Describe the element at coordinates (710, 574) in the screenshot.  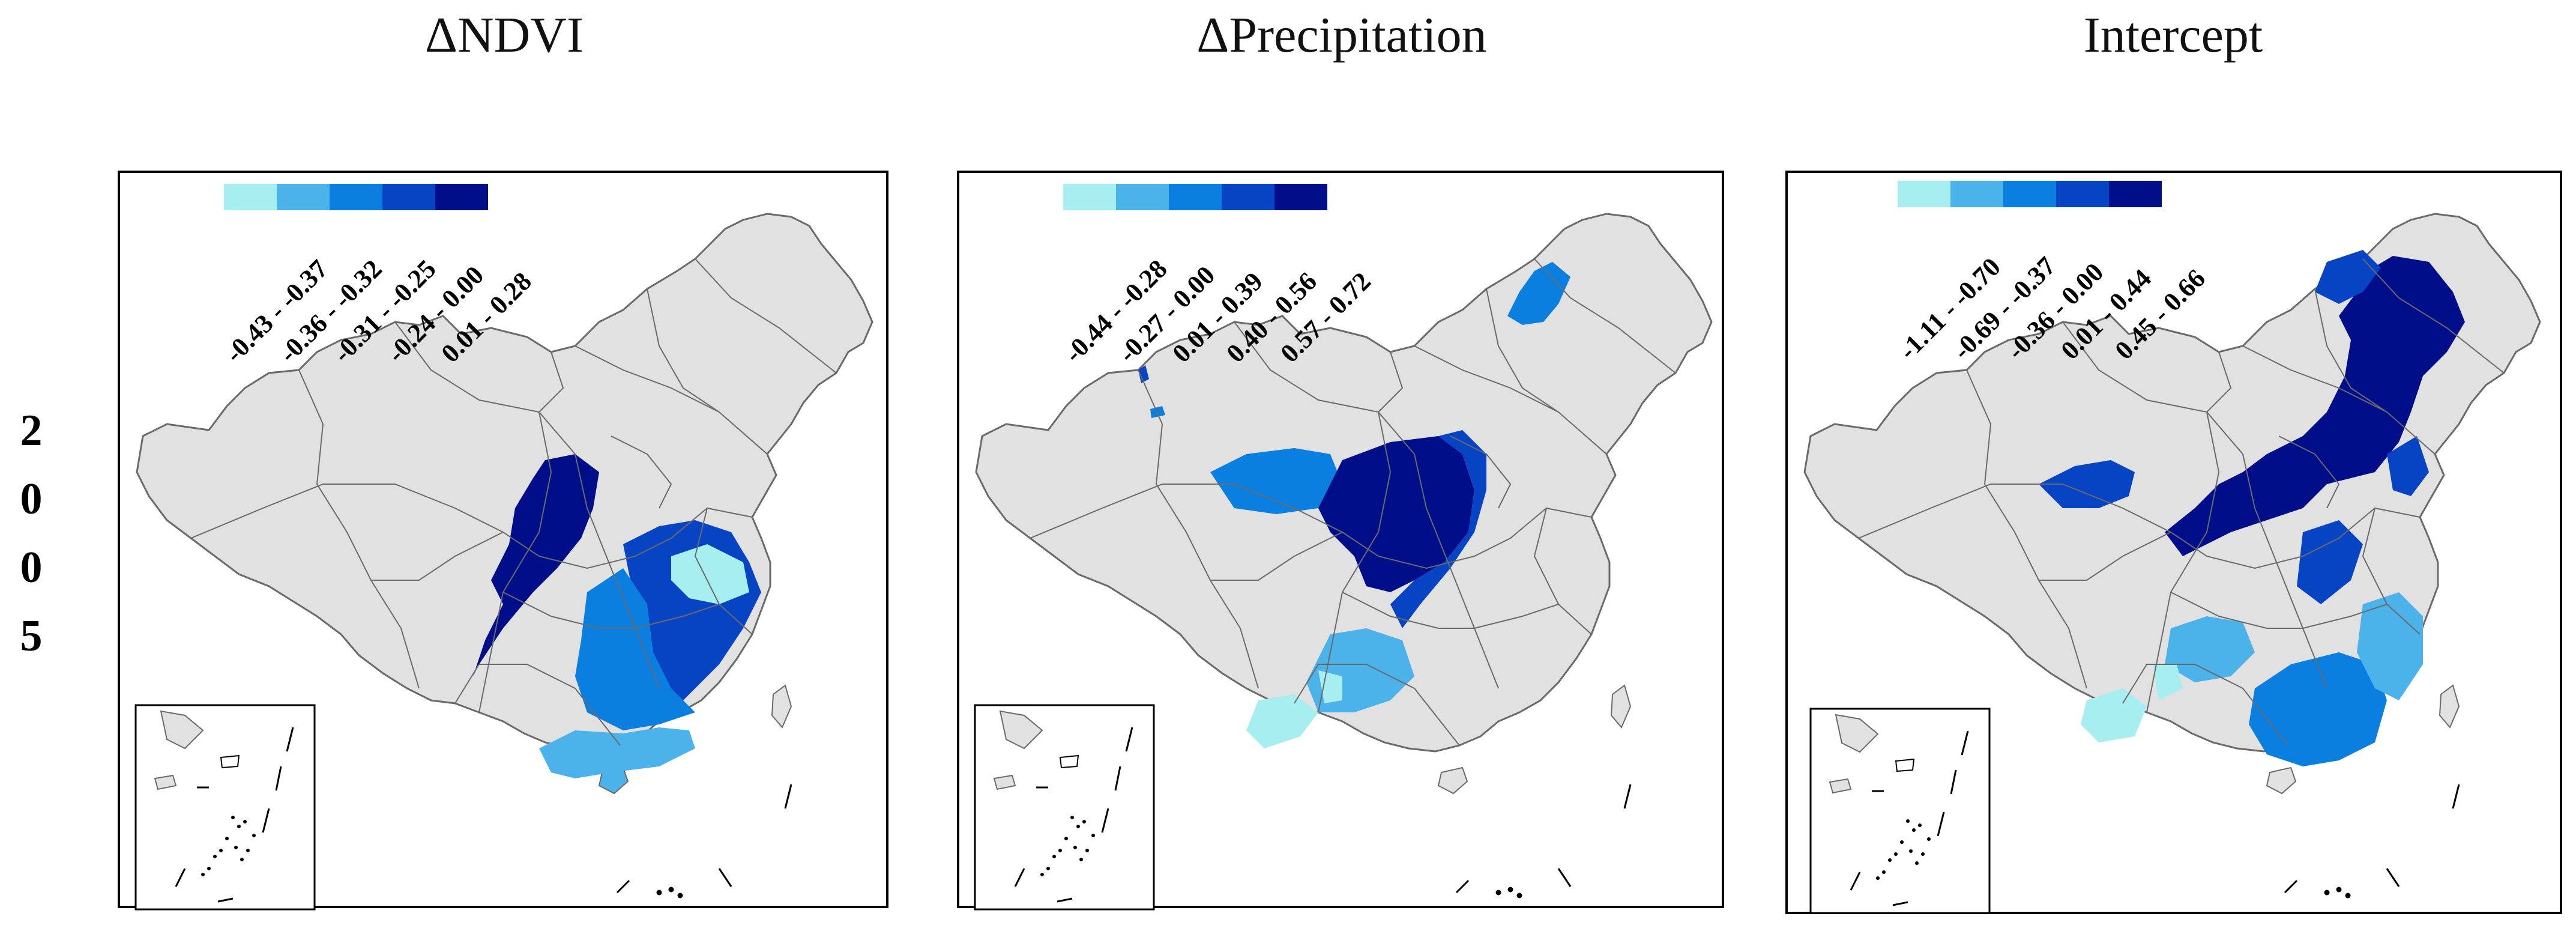
I see `region-ndvi-class1` at that location.